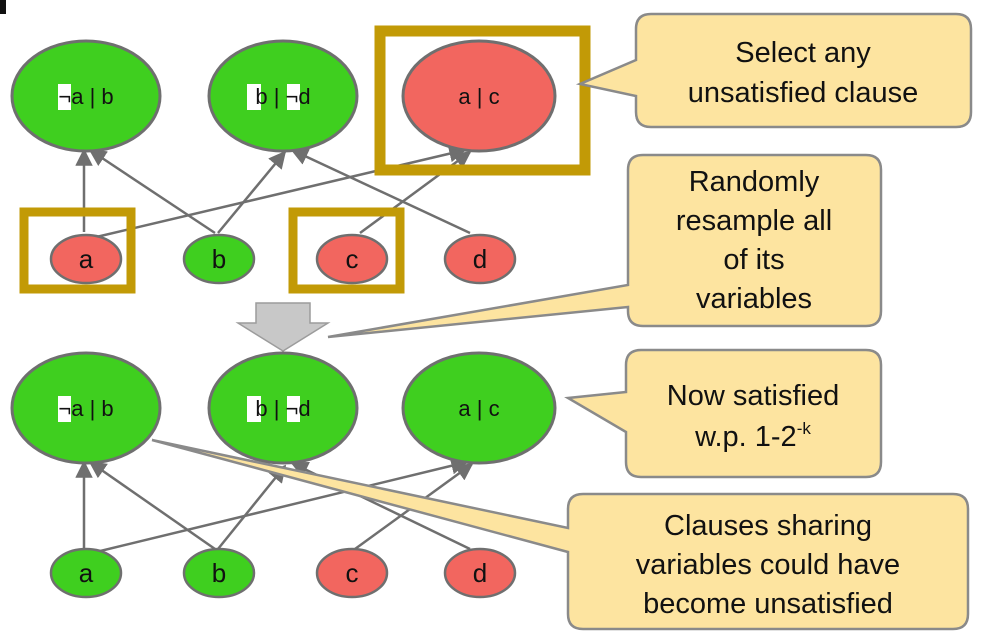 Image resolution: width=990 pixels, height=642 pixels. Describe the element at coordinates (754, 182) in the screenshot. I see `callout-line: Randomly` at that location.